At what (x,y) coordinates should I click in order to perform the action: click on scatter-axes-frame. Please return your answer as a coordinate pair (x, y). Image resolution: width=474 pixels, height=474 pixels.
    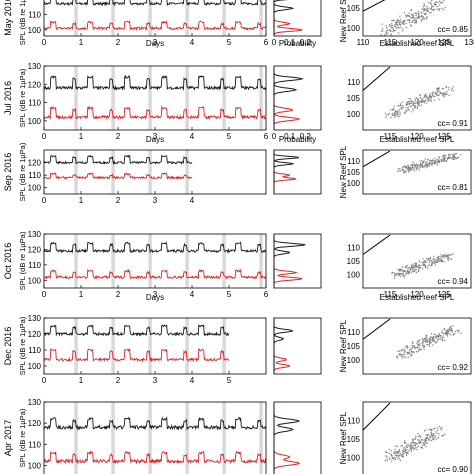
    Looking at the image, I should click on (417, 98).